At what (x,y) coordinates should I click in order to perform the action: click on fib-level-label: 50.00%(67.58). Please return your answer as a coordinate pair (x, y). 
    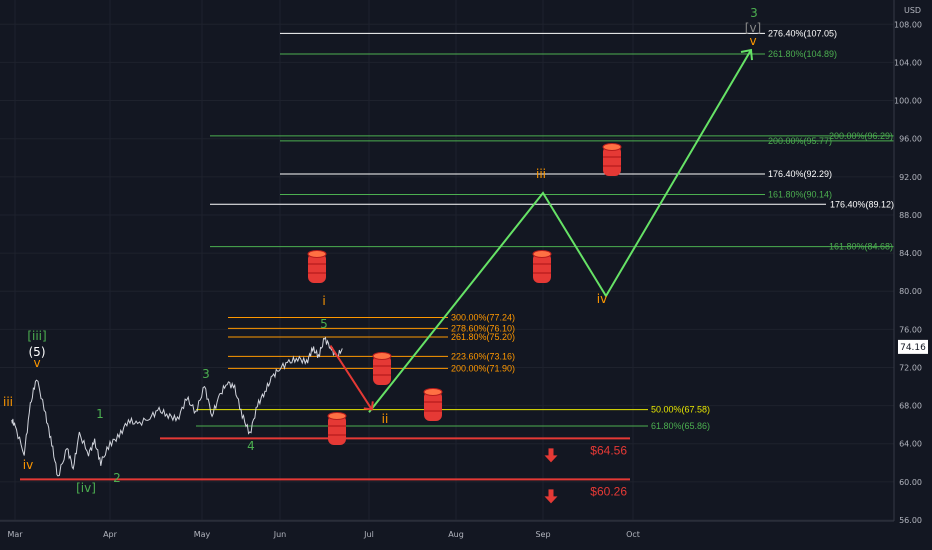
    Looking at the image, I should click on (680, 410).